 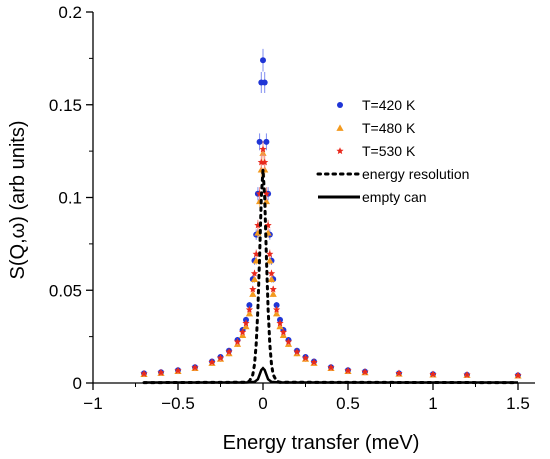 What do you see at coordinates (518, 403) in the screenshot?
I see `x-tick-label: 1.5` at bounding box center [518, 403].